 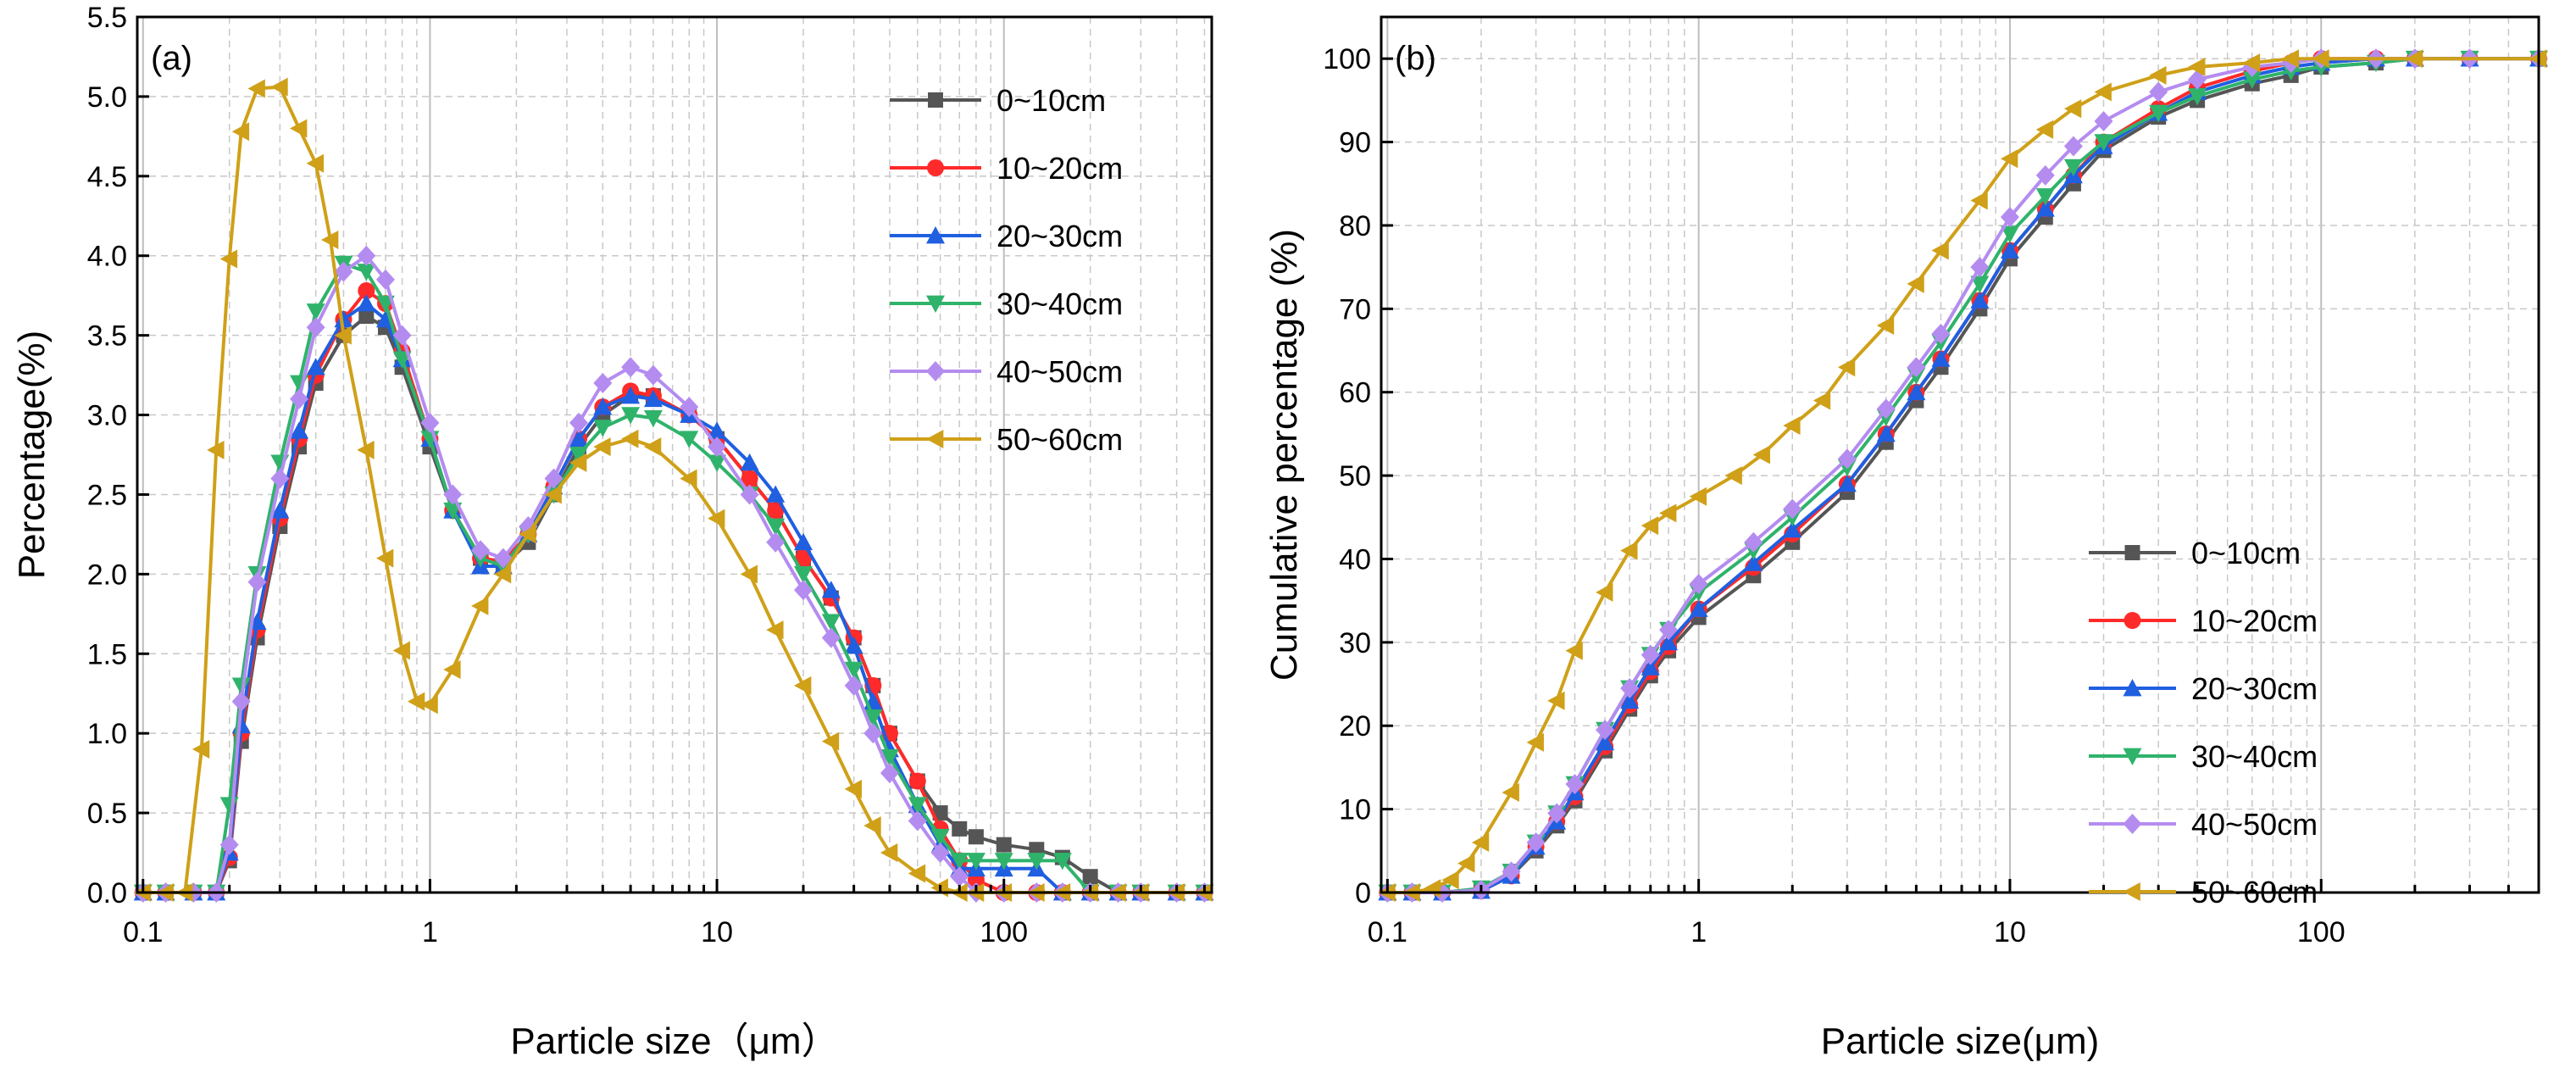 I want to click on legend-label-a-6: 50~60cm, so click(x=1060, y=439).